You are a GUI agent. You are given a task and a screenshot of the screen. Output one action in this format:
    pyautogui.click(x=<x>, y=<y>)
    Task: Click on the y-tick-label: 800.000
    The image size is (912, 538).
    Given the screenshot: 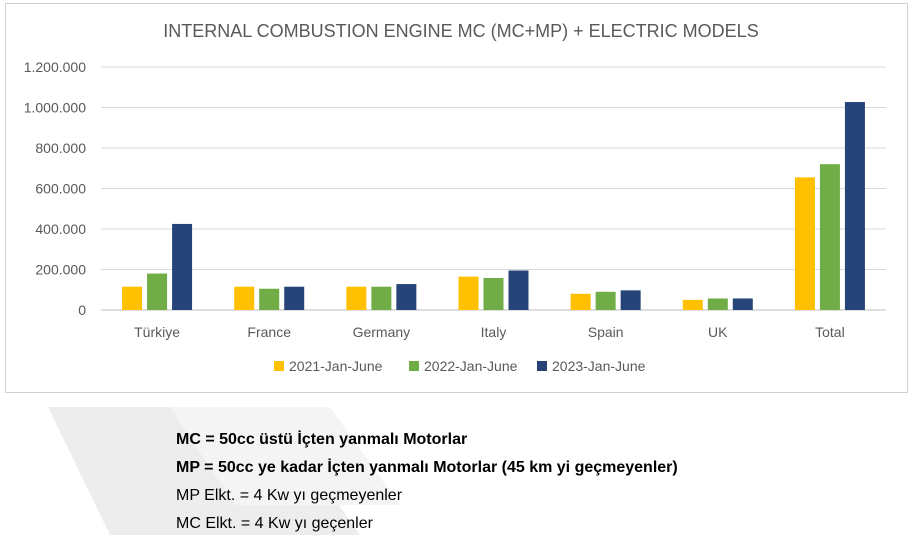 What is the action you would take?
    pyautogui.click(x=60, y=148)
    